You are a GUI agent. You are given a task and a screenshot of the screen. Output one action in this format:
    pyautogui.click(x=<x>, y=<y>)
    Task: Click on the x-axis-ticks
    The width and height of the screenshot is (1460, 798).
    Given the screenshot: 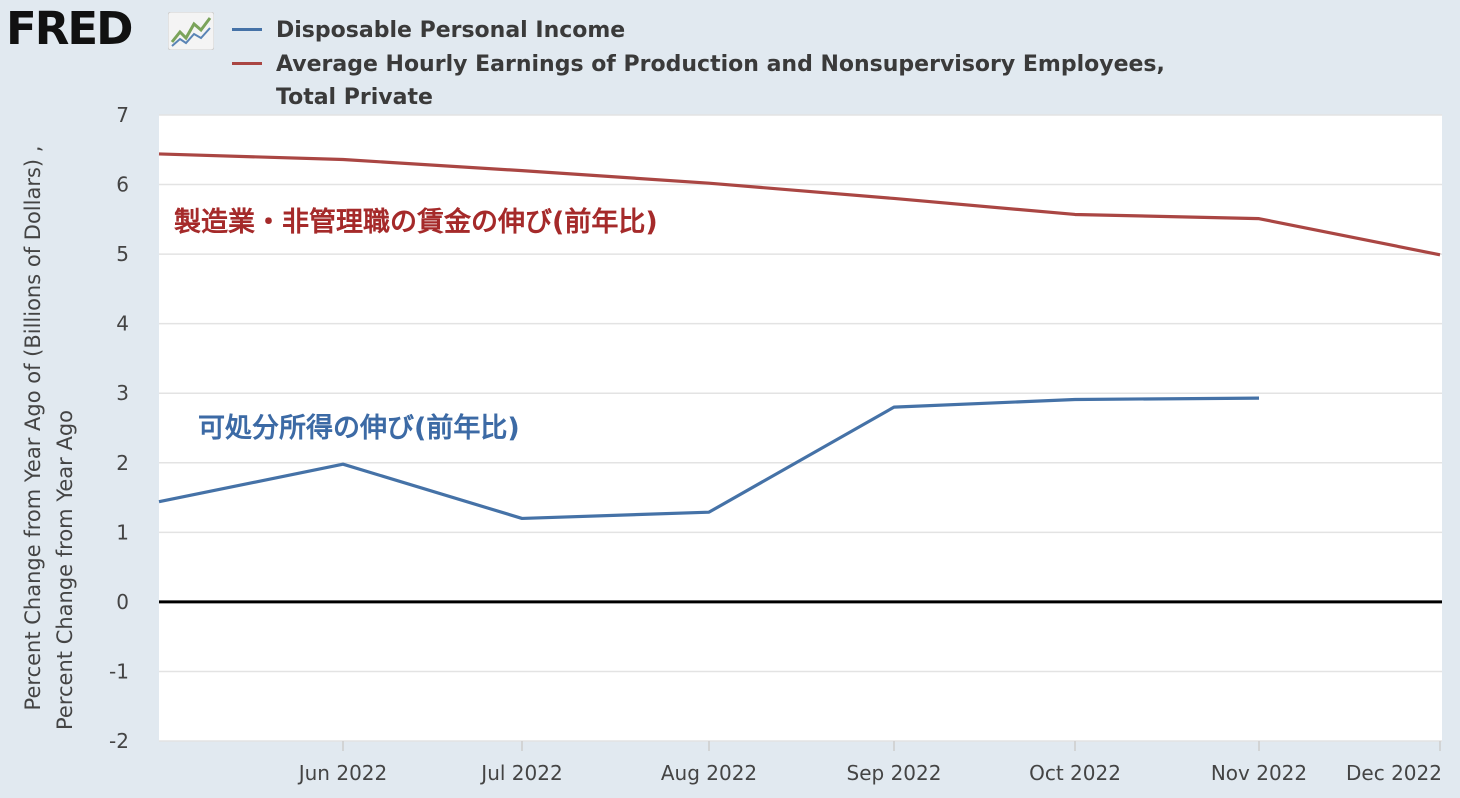 What is the action you would take?
    pyautogui.click(x=891, y=746)
    